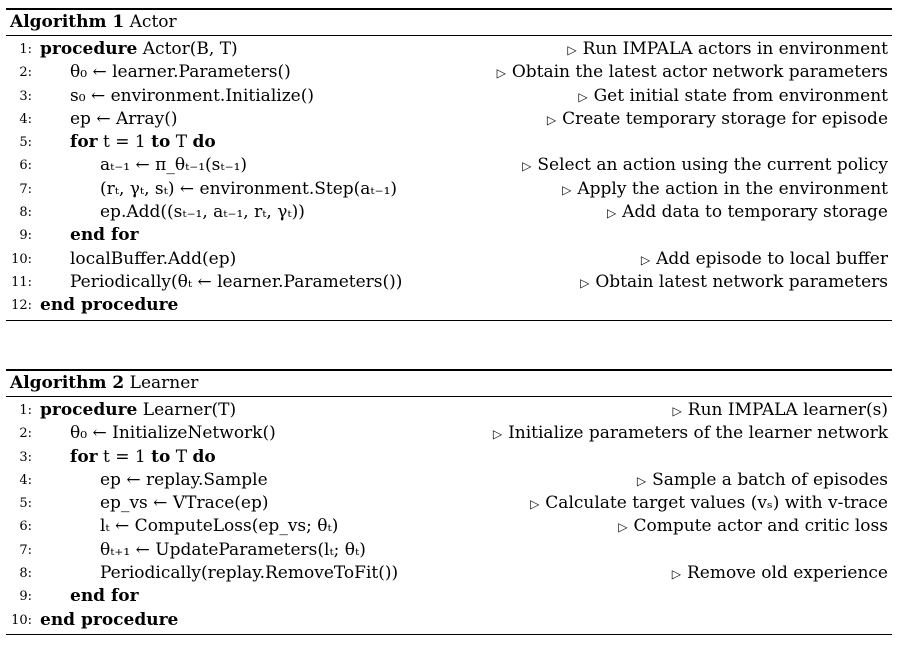 The width and height of the screenshot is (898, 647). What do you see at coordinates (249, 188) in the screenshot?
I see `line-code: (rₜ, γₜ, sₜ) ← environment.Step(aₜ₋₁)` at bounding box center [249, 188].